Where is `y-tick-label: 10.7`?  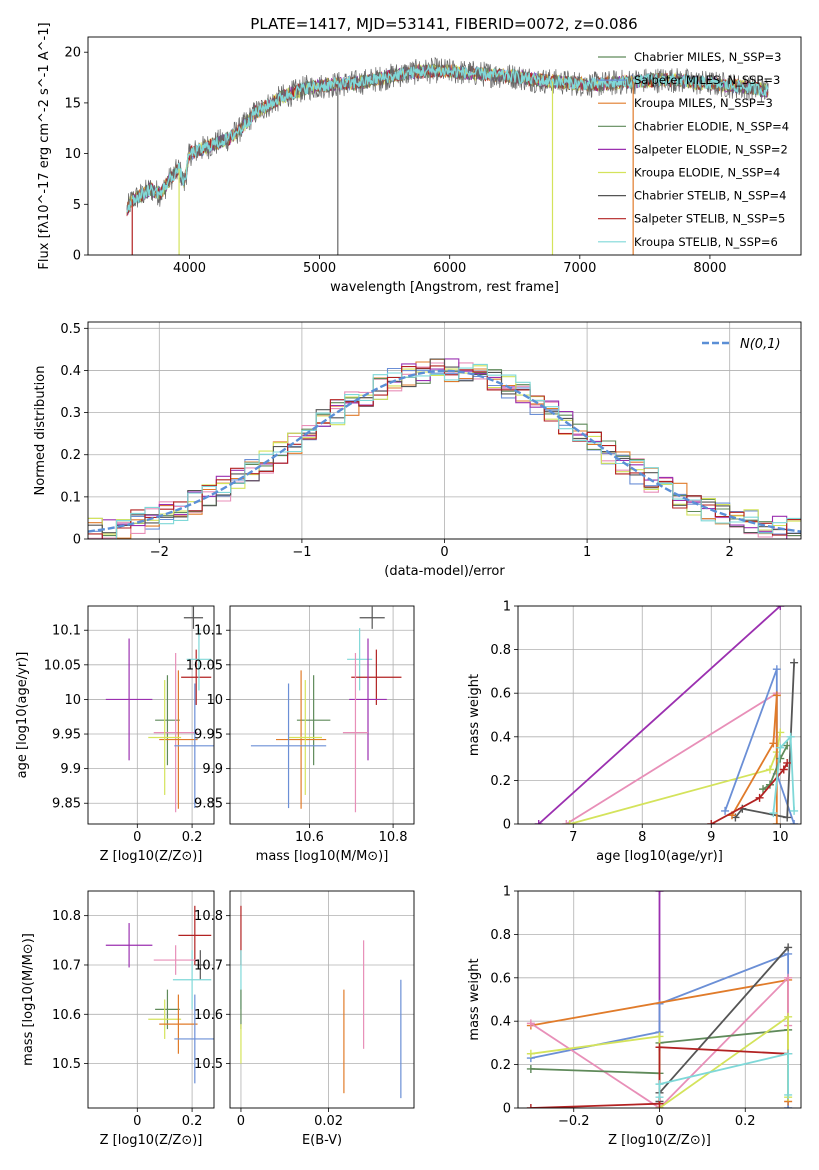
y-tick-label: 10.7 is located at coordinates (66, 965).